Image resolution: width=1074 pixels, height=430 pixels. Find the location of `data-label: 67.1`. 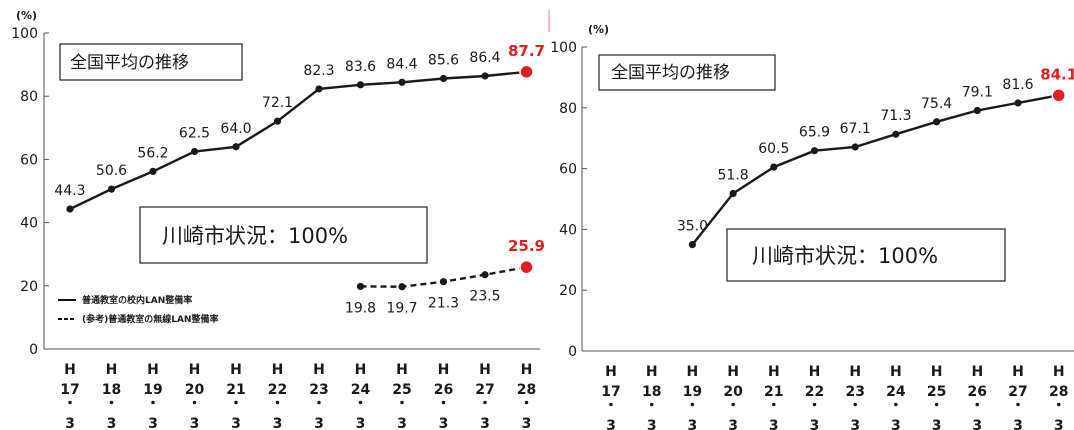

data-label: 67.1 is located at coordinates (855, 129).